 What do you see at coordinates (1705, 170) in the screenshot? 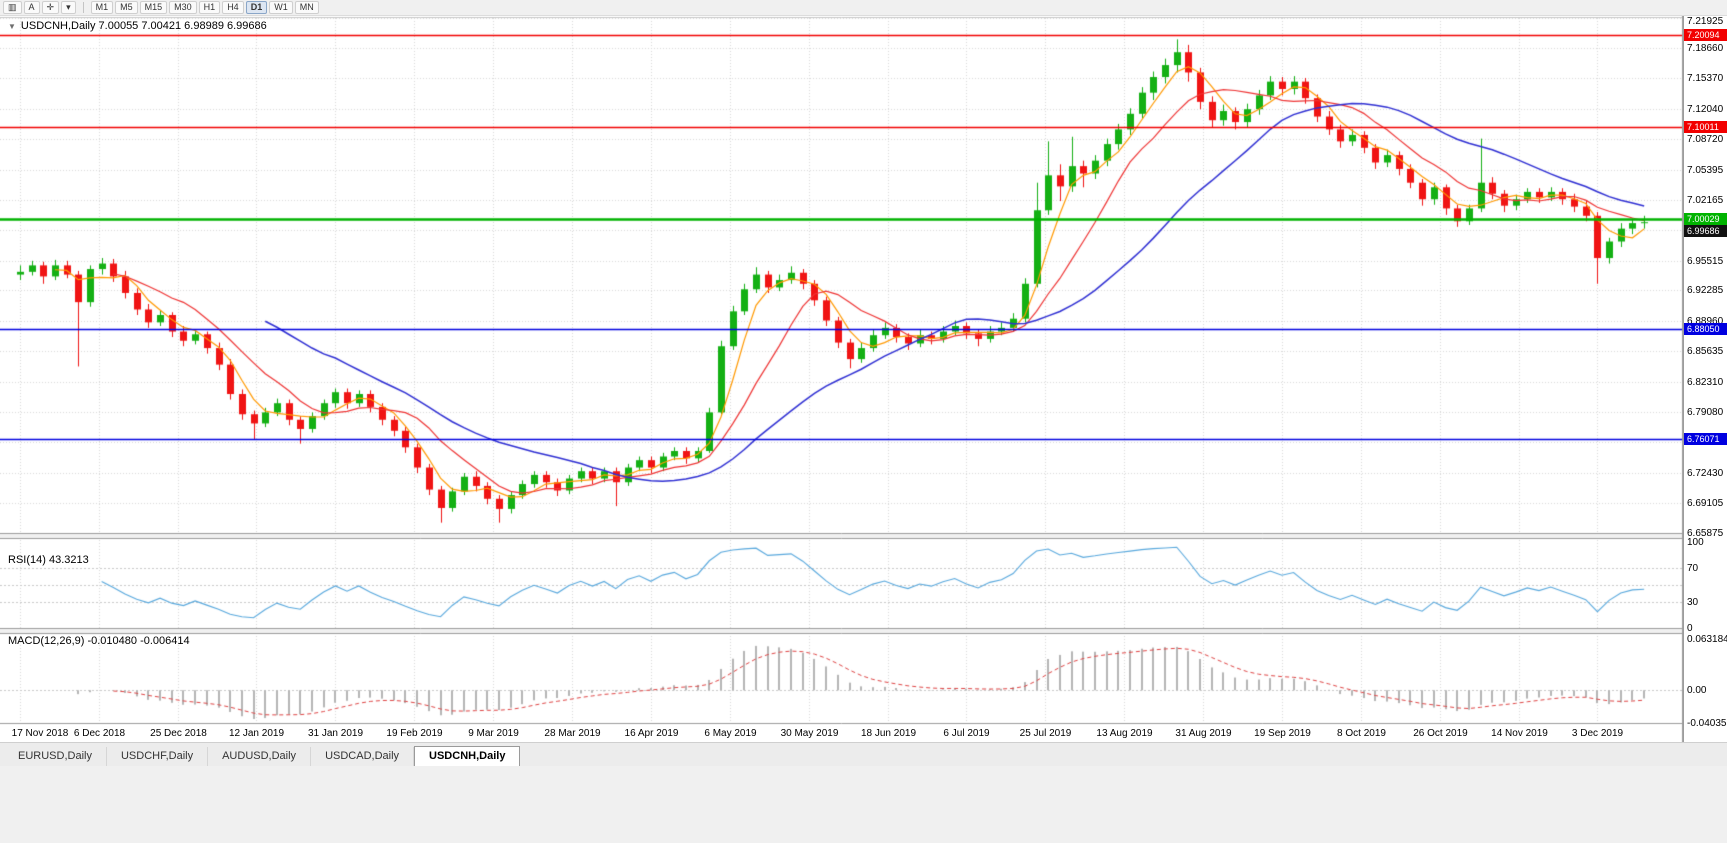
I see `price-axis-label: 7.05395` at bounding box center [1705, 170].